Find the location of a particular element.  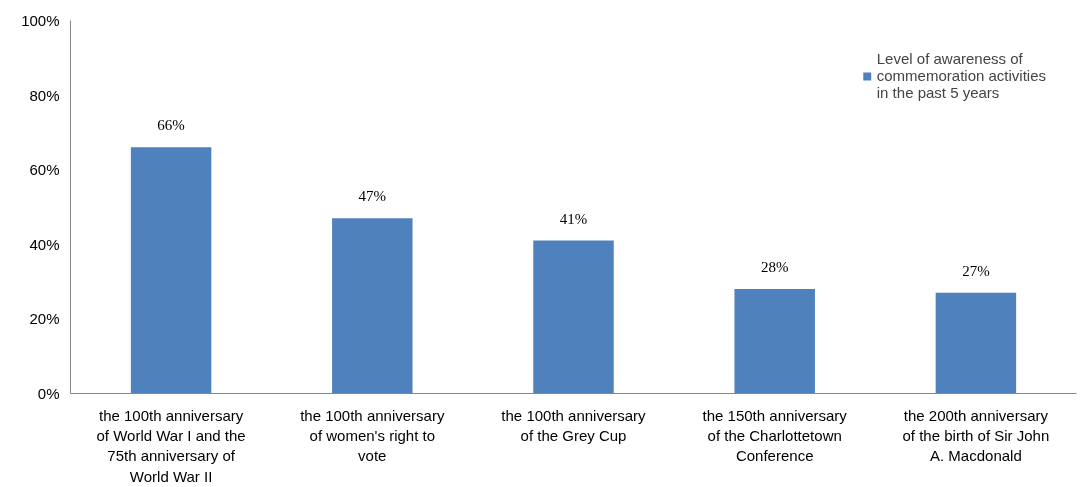

y-tick-label: 0% is located at coordinates (48, 393).